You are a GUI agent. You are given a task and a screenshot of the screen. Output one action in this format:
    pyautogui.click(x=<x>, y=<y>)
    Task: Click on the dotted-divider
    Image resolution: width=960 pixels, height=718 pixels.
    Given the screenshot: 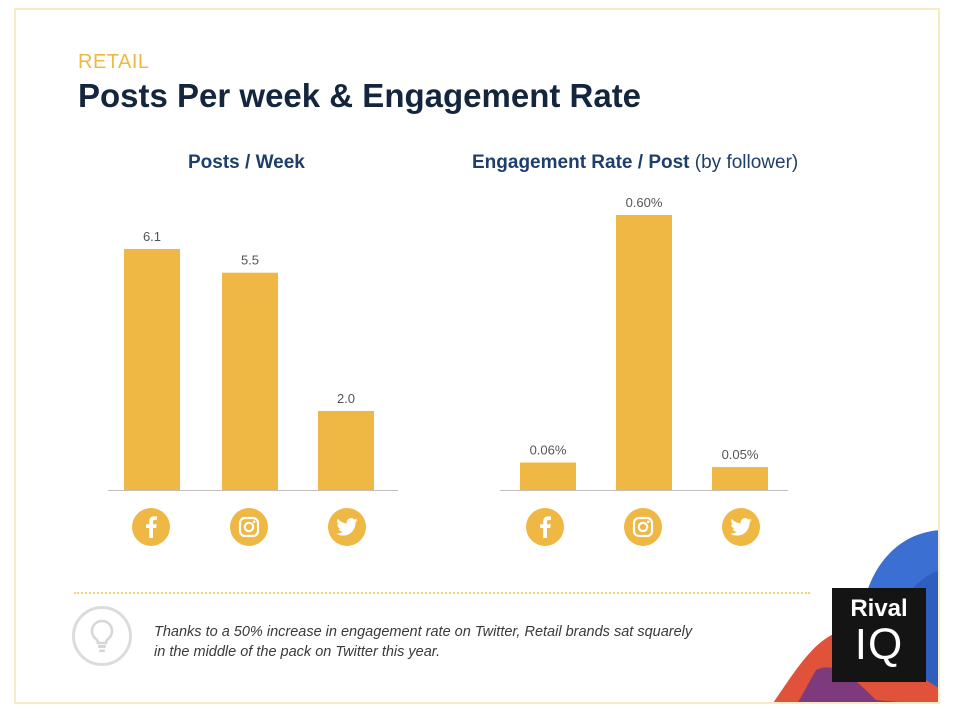 What is the action you would take?
    pyautogui.click(x=442, y=593)
    